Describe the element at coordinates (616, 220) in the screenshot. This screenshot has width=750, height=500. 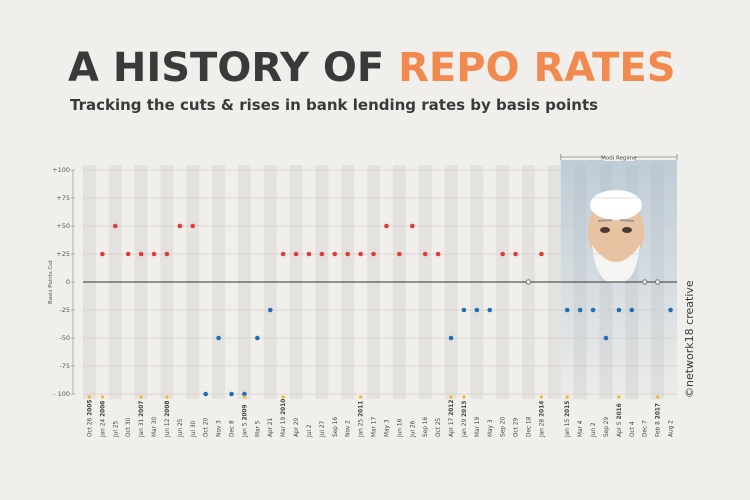
I see `portrait-brows` at that location.